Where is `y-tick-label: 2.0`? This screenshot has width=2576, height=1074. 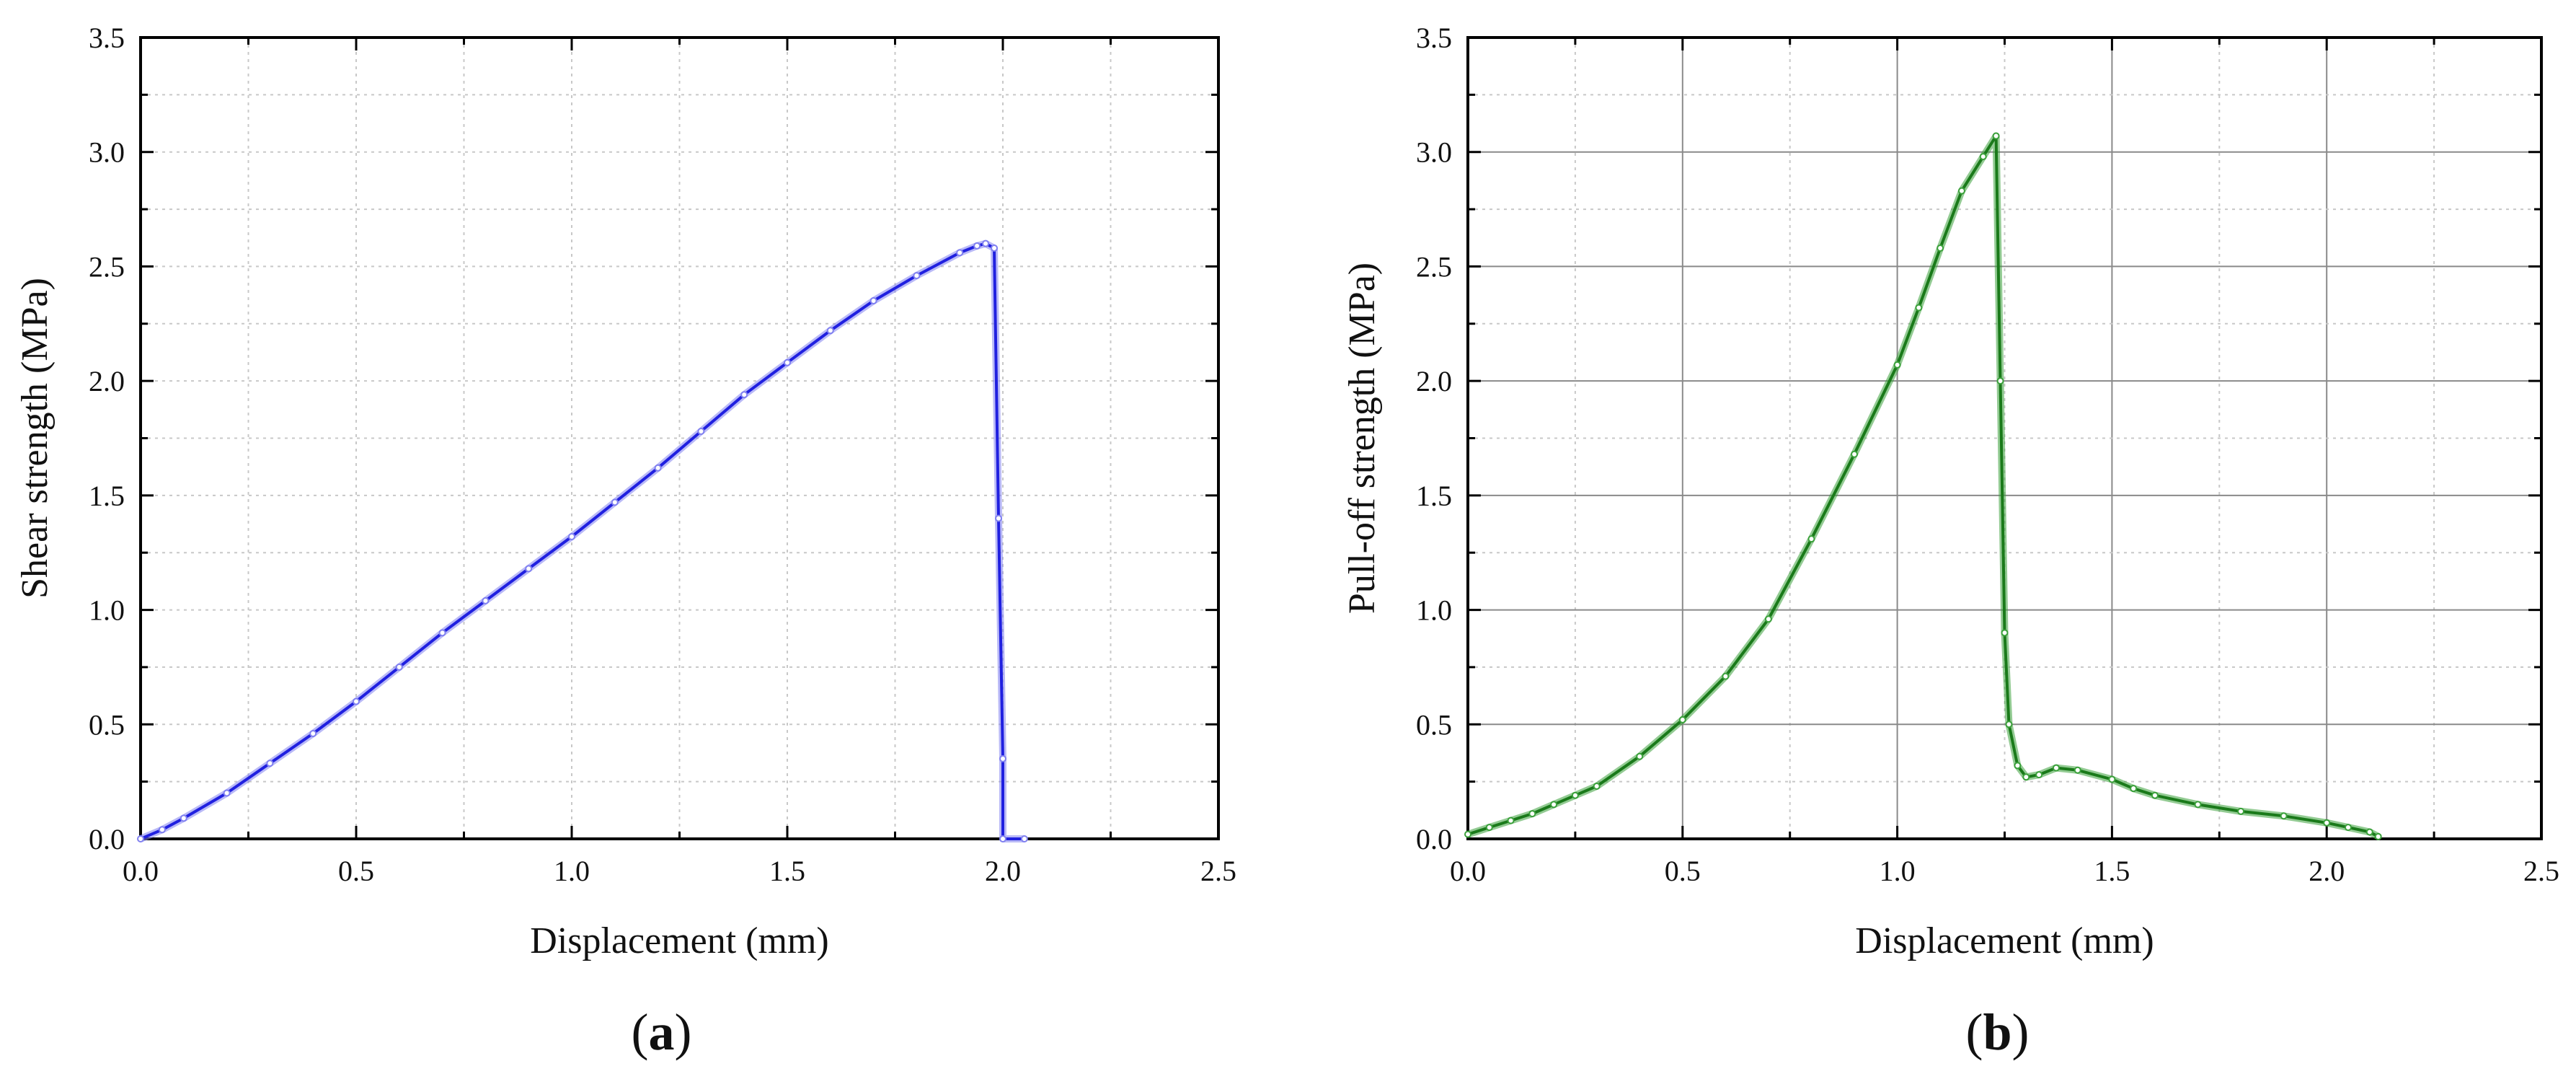
y-tick-label: 2.0 is located at coordinates (1434, 381).